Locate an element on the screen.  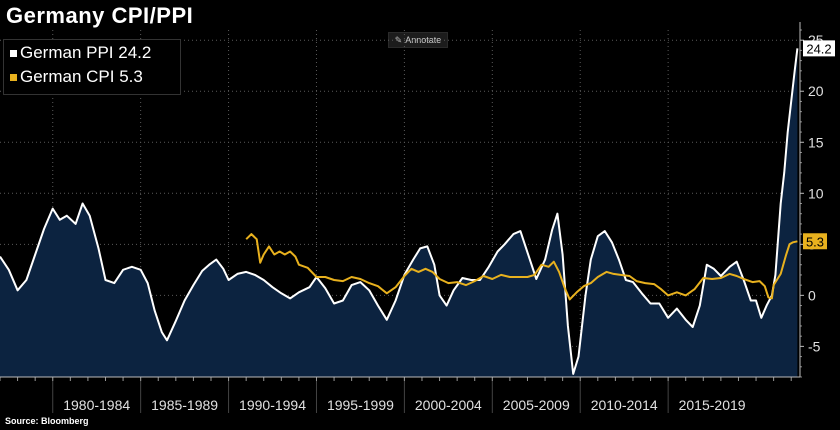
x-tick-label: 1995-1999 is located at coordinates (360, 405).